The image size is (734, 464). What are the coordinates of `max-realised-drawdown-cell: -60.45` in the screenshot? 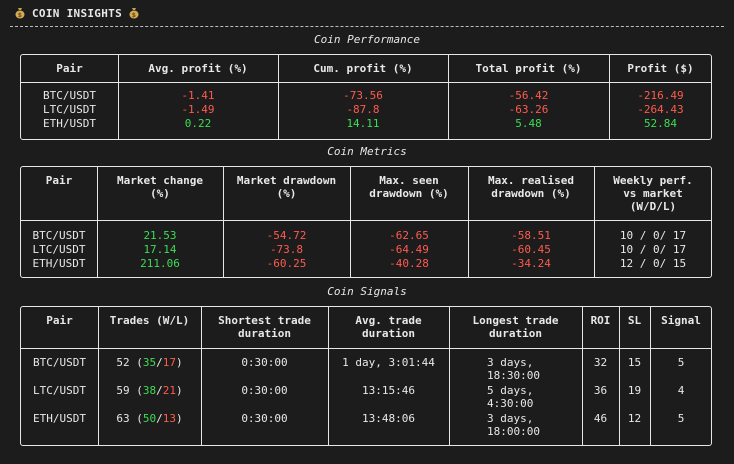 It's located at (531, 249).